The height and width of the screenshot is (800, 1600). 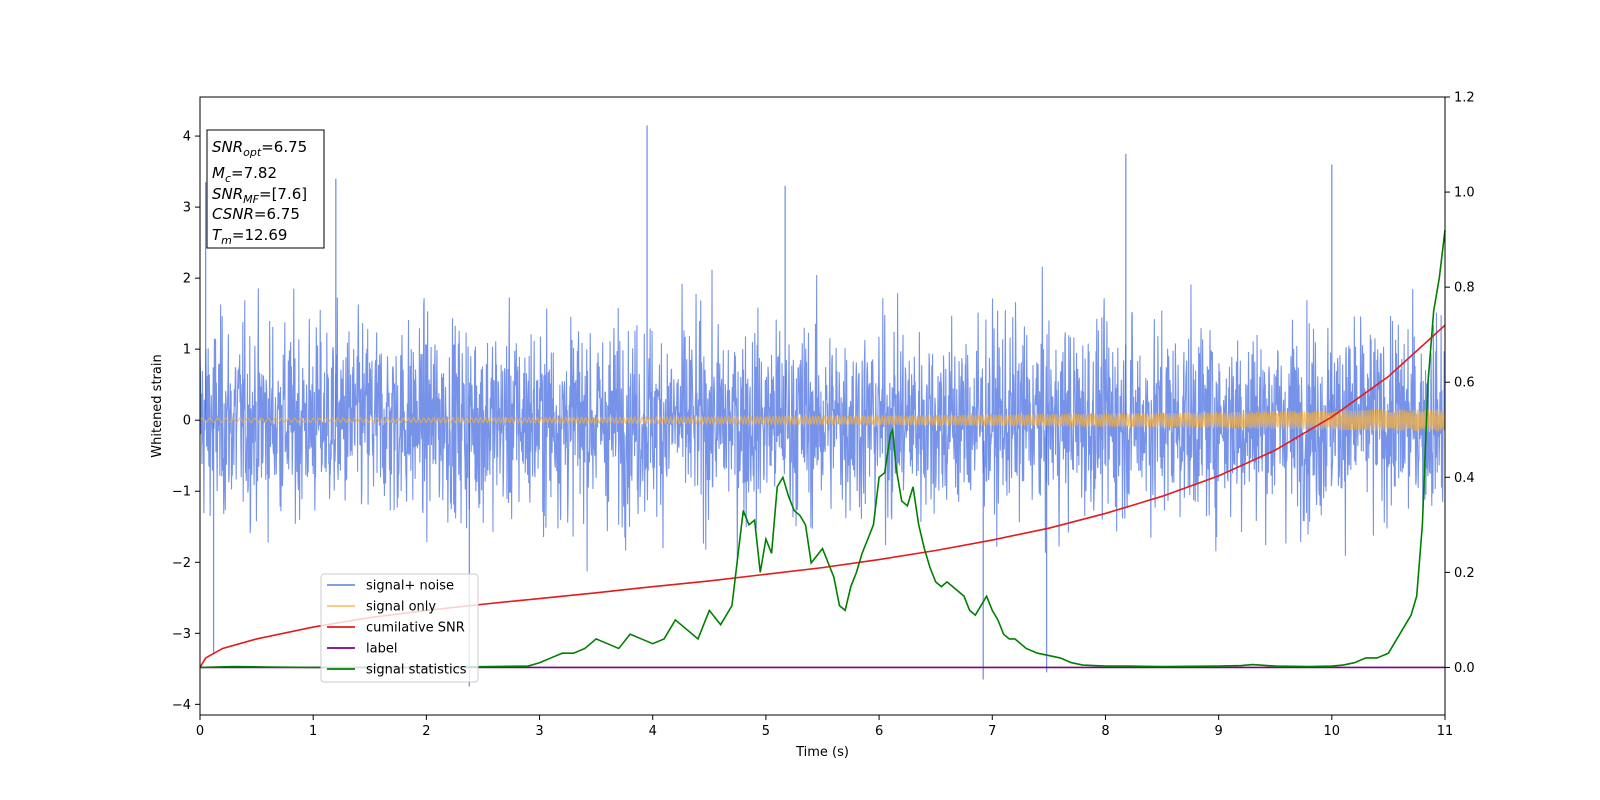 I want to click on x-tick-label: 7, so click(x=992, y=731).